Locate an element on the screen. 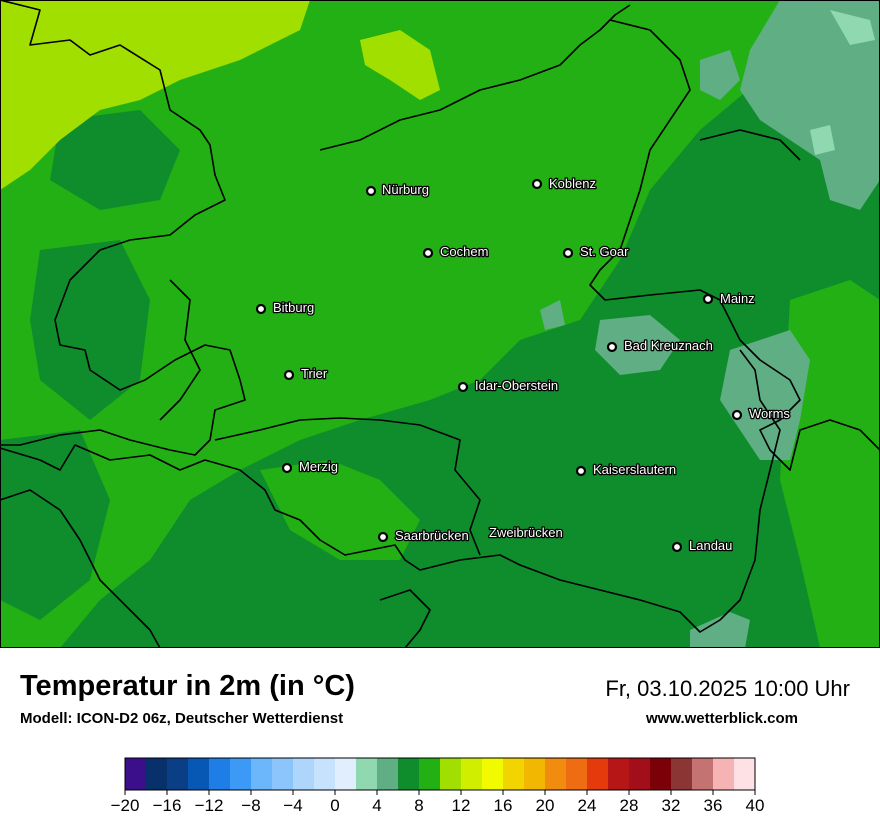 This screenshot has width=880, height=831. city-zweibrucken: Zweibrücken is located at coordinates (526, 533).